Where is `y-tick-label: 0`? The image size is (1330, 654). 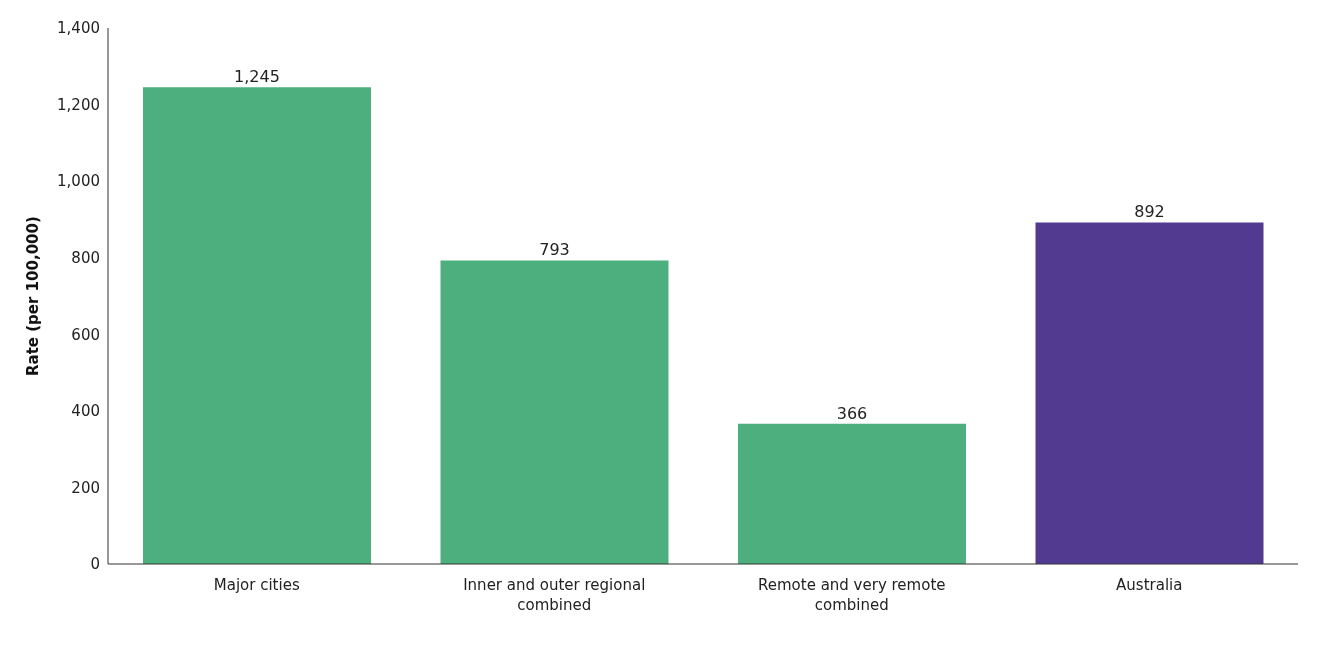 y-tick-label: 0 is located at coordinates (95, 564).